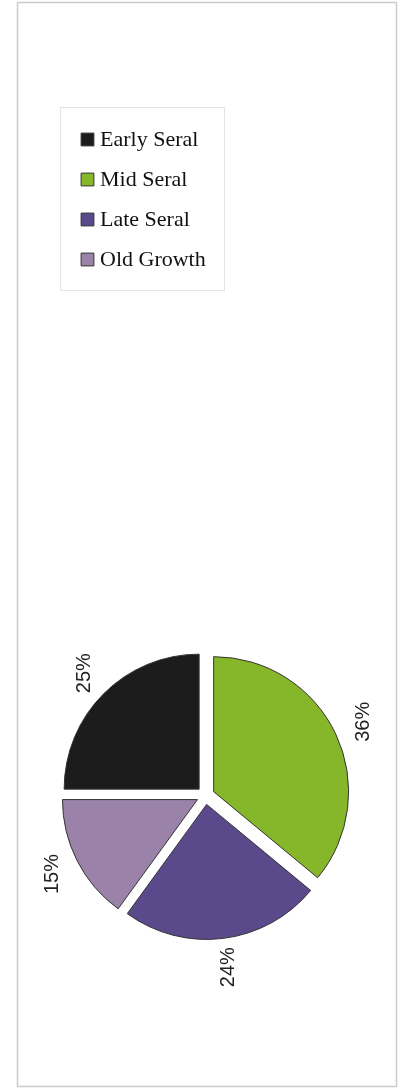 Image resolution: width=400 pixels, height=1091 pixels. What do you see at coordinates (153, 259) in the screenshot?
I see `legend-label: Old Growth` at bounding box center [153, 259].